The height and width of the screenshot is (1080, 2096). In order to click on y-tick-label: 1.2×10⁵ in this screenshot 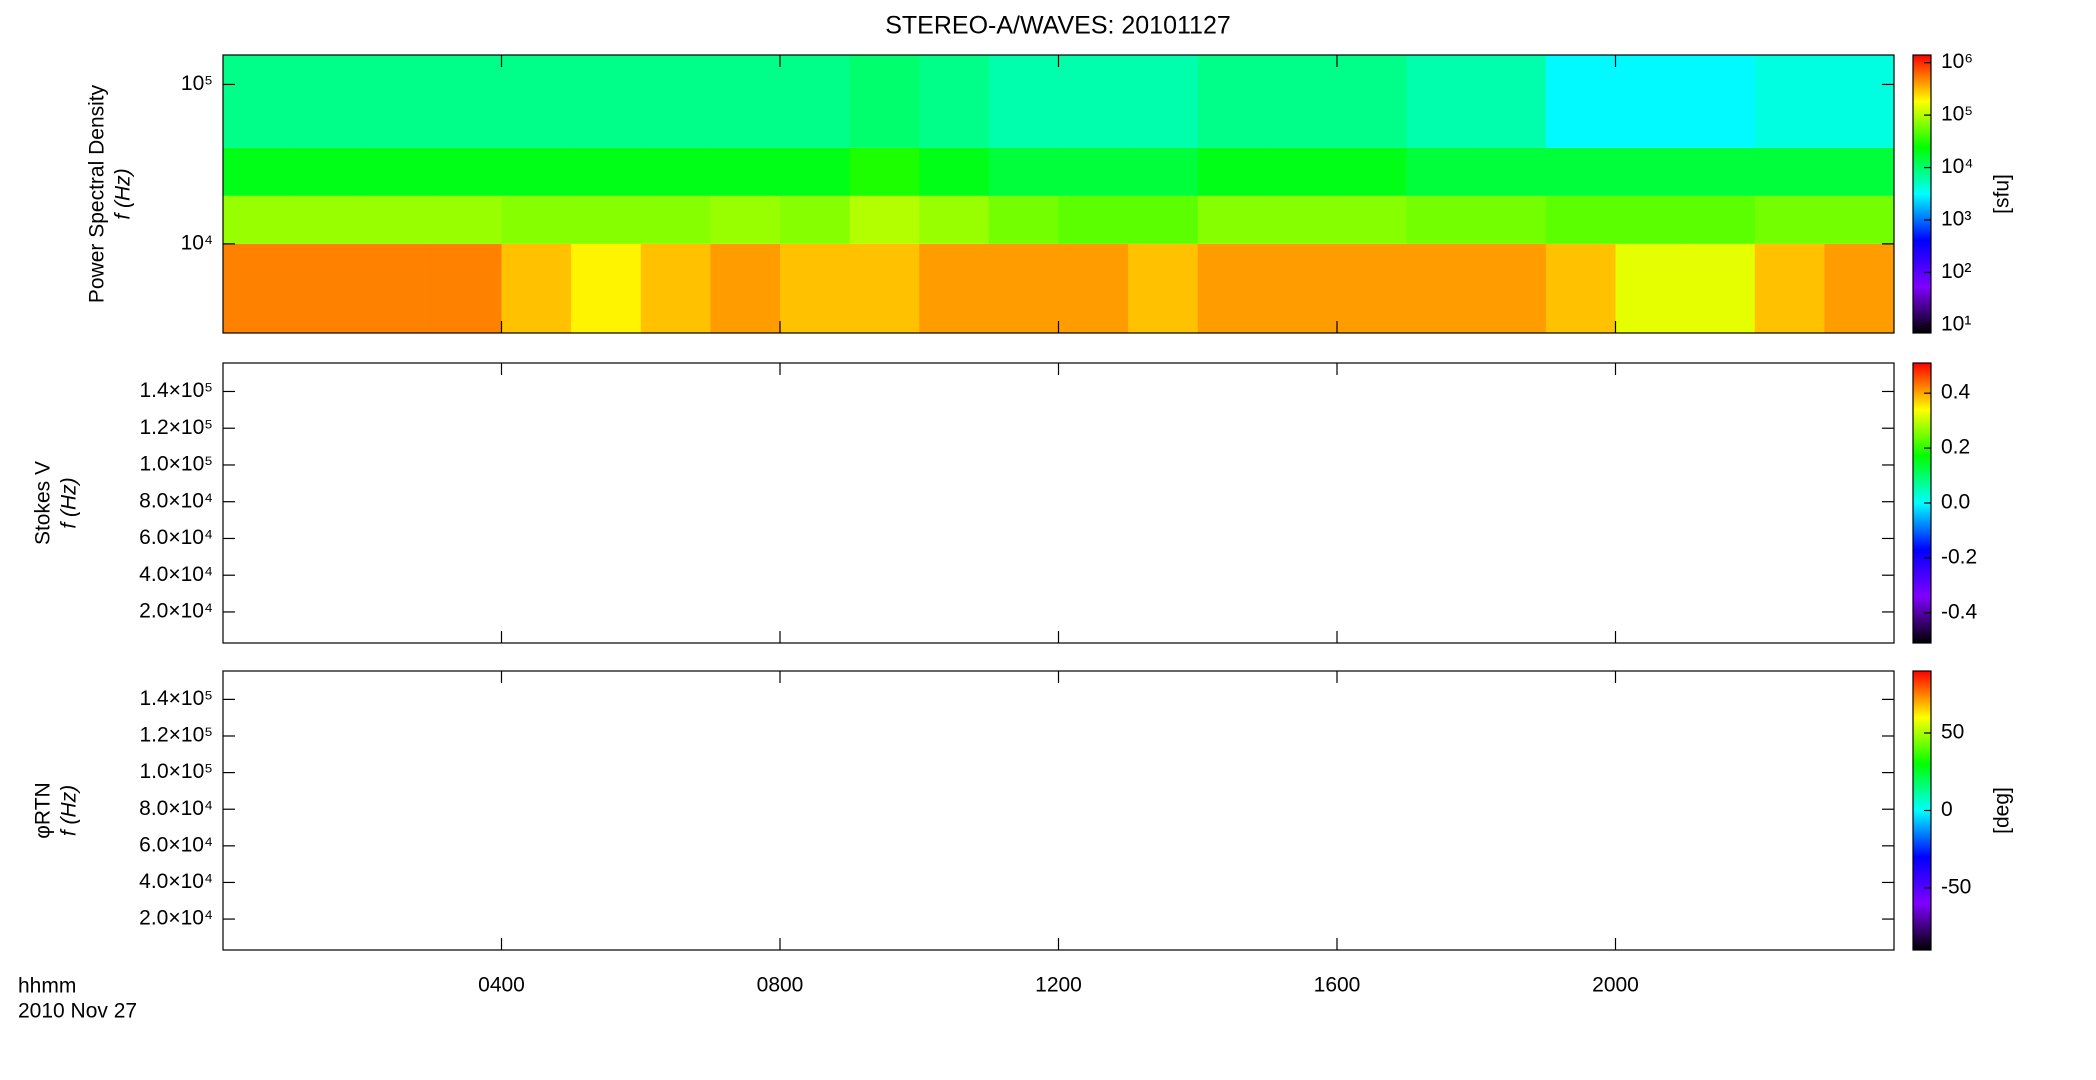, I will do `click(176, 427)`.